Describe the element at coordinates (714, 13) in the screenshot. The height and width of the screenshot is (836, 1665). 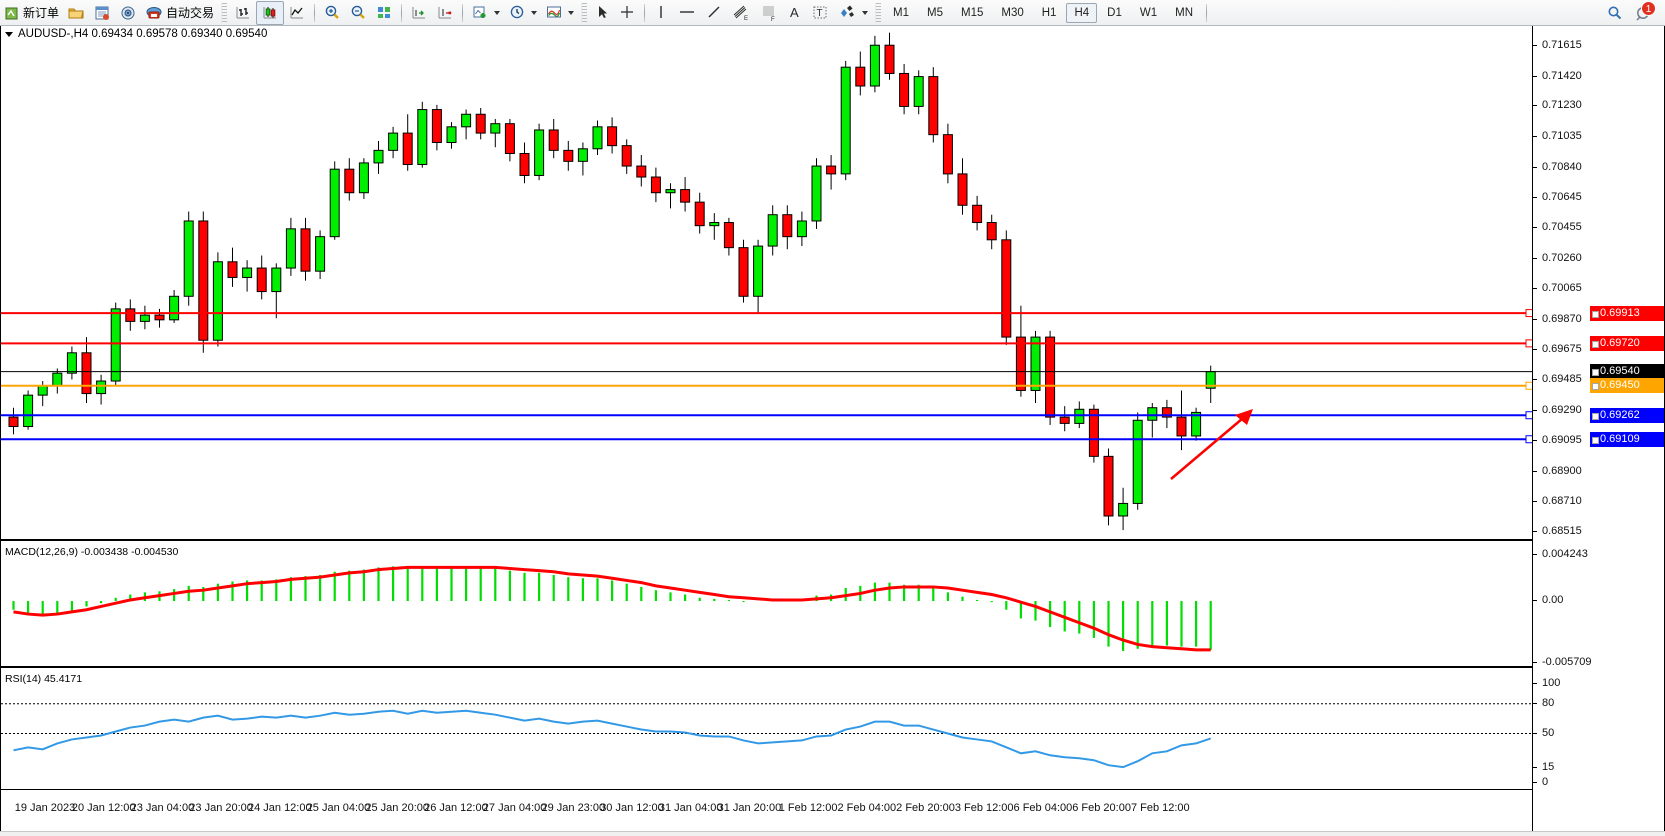
I see `trendline-button` at that location.